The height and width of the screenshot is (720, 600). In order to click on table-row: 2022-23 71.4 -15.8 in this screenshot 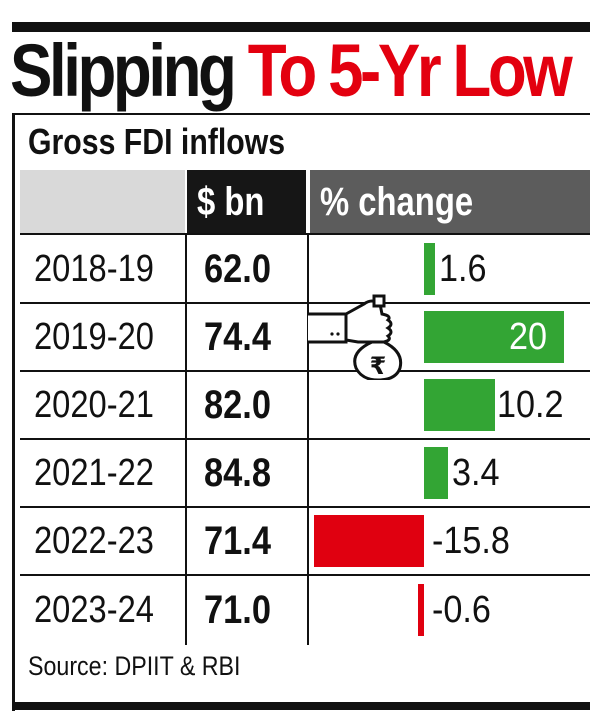, I will do `click(305, 541)`.